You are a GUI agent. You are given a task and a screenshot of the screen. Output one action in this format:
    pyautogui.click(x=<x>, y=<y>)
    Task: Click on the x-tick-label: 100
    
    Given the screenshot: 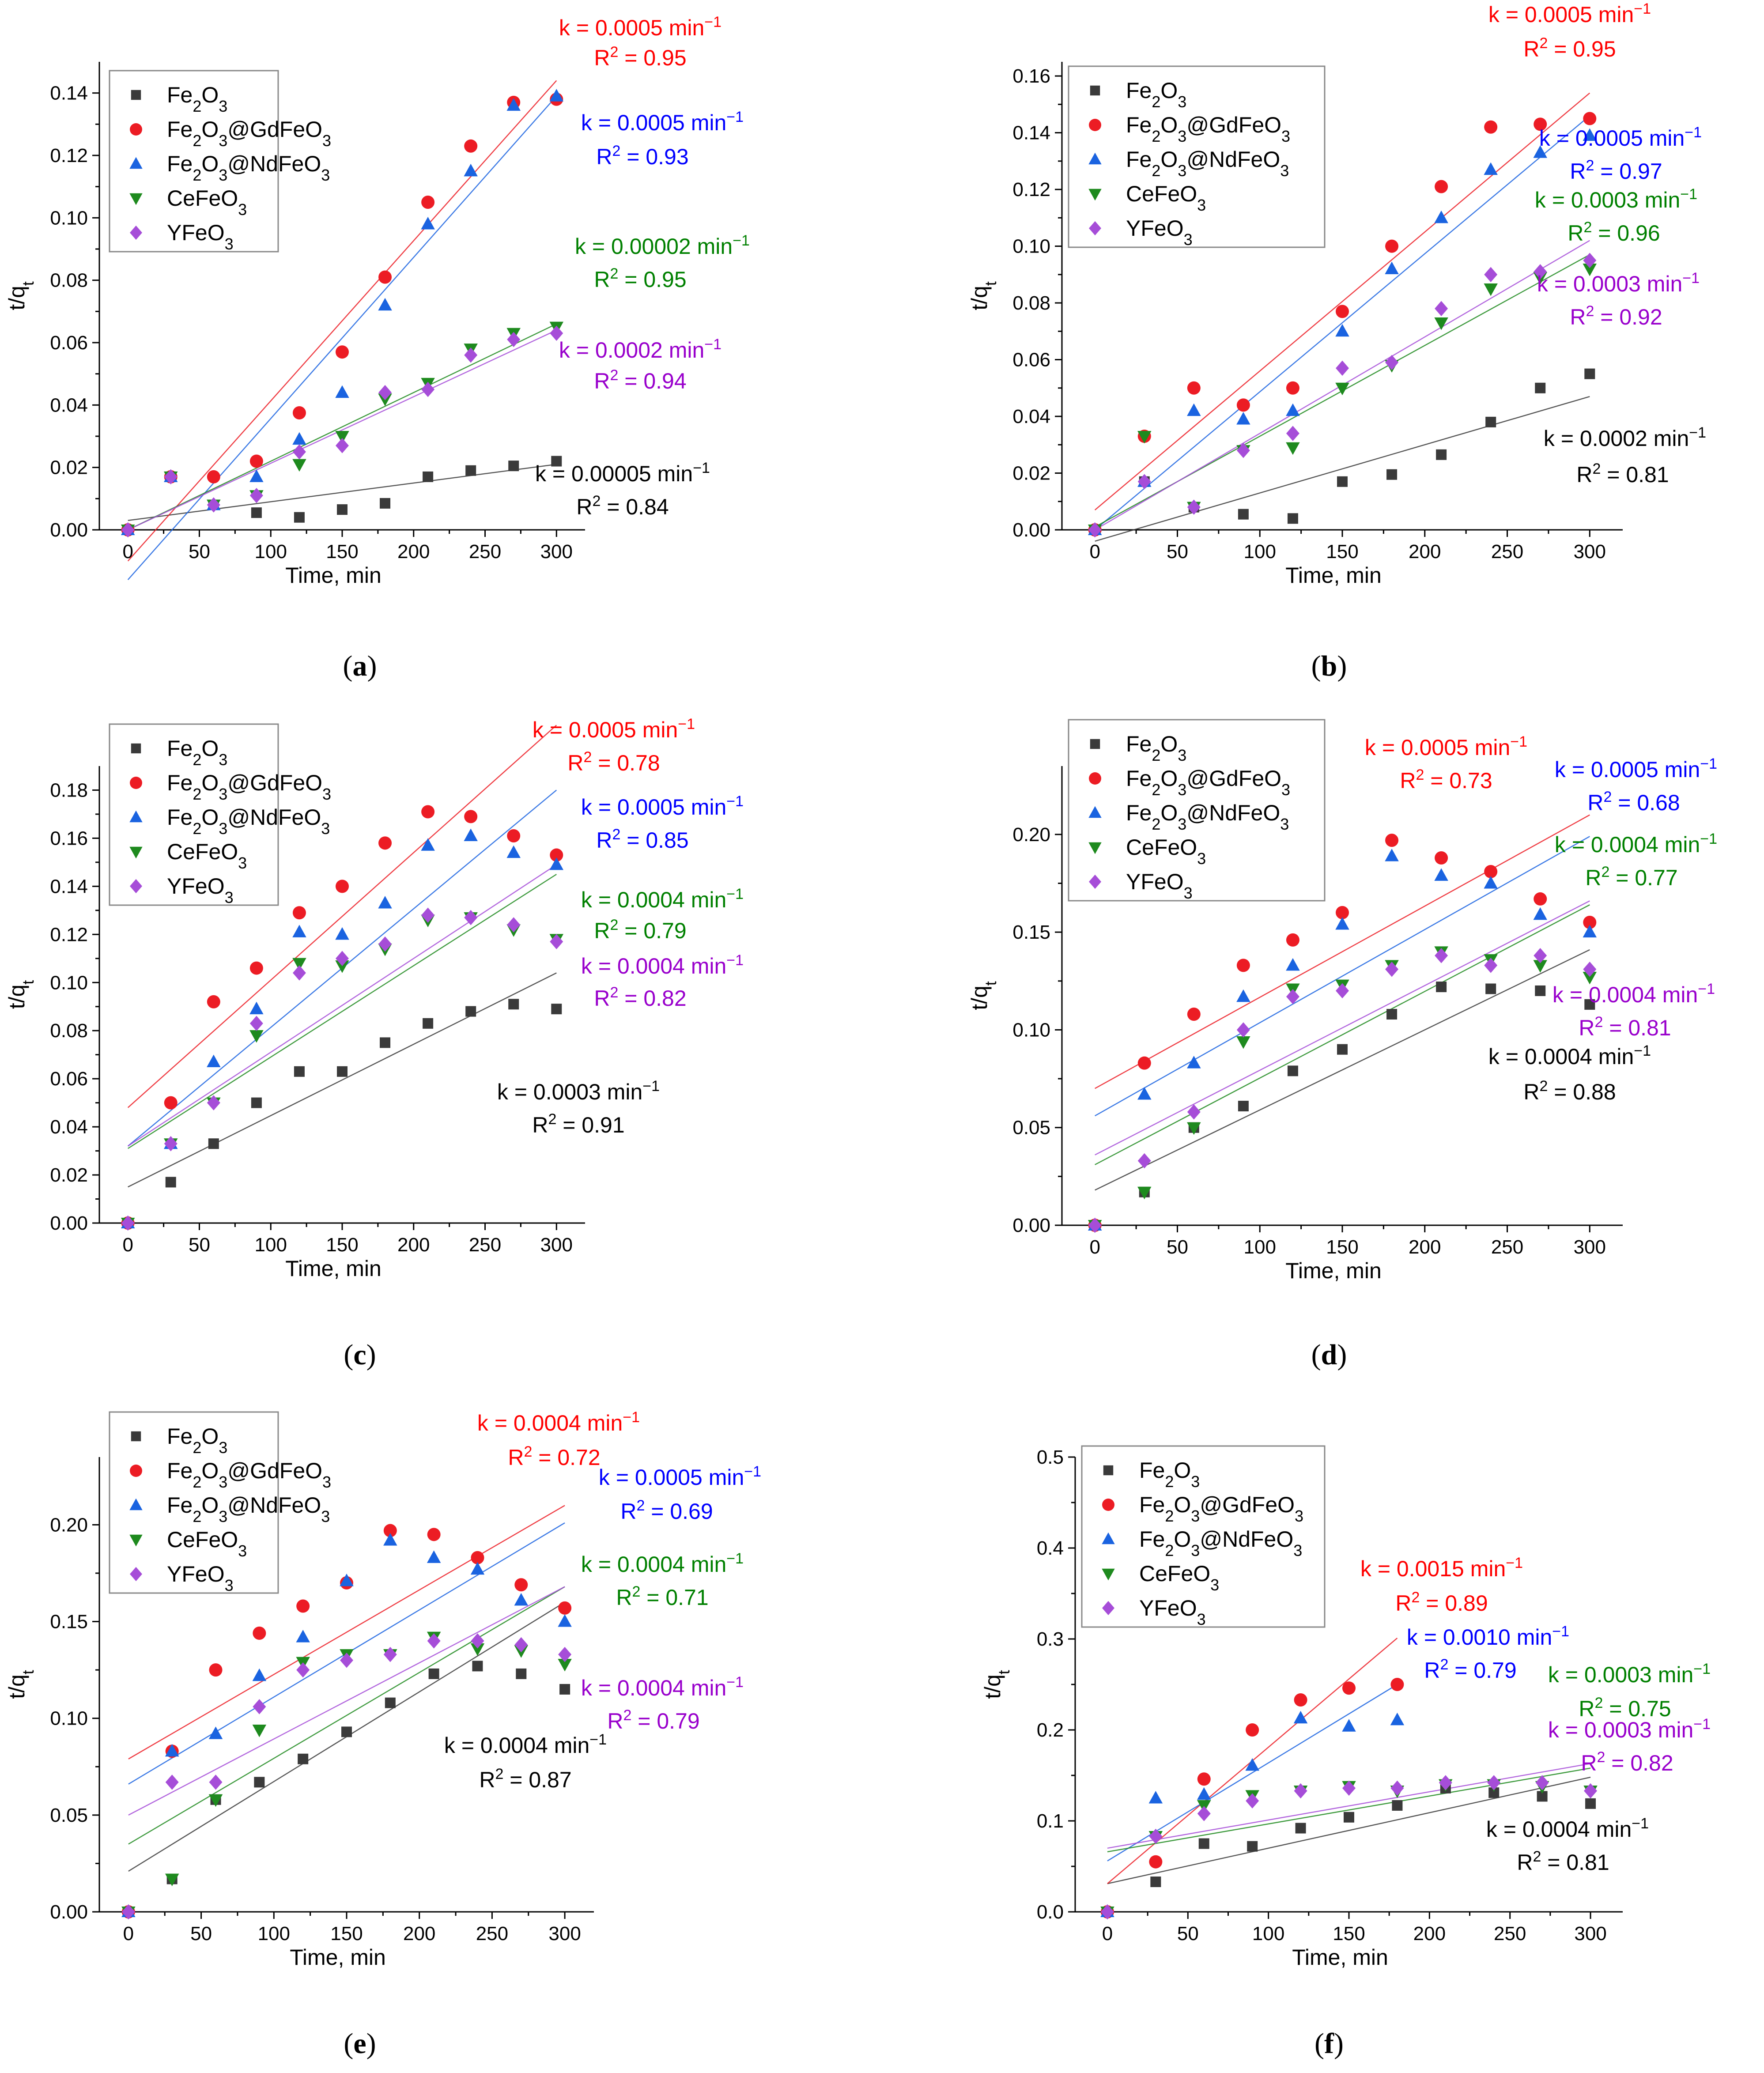 What is the action you would take?
    pyautogui.click(x=1260, y=1247)
    